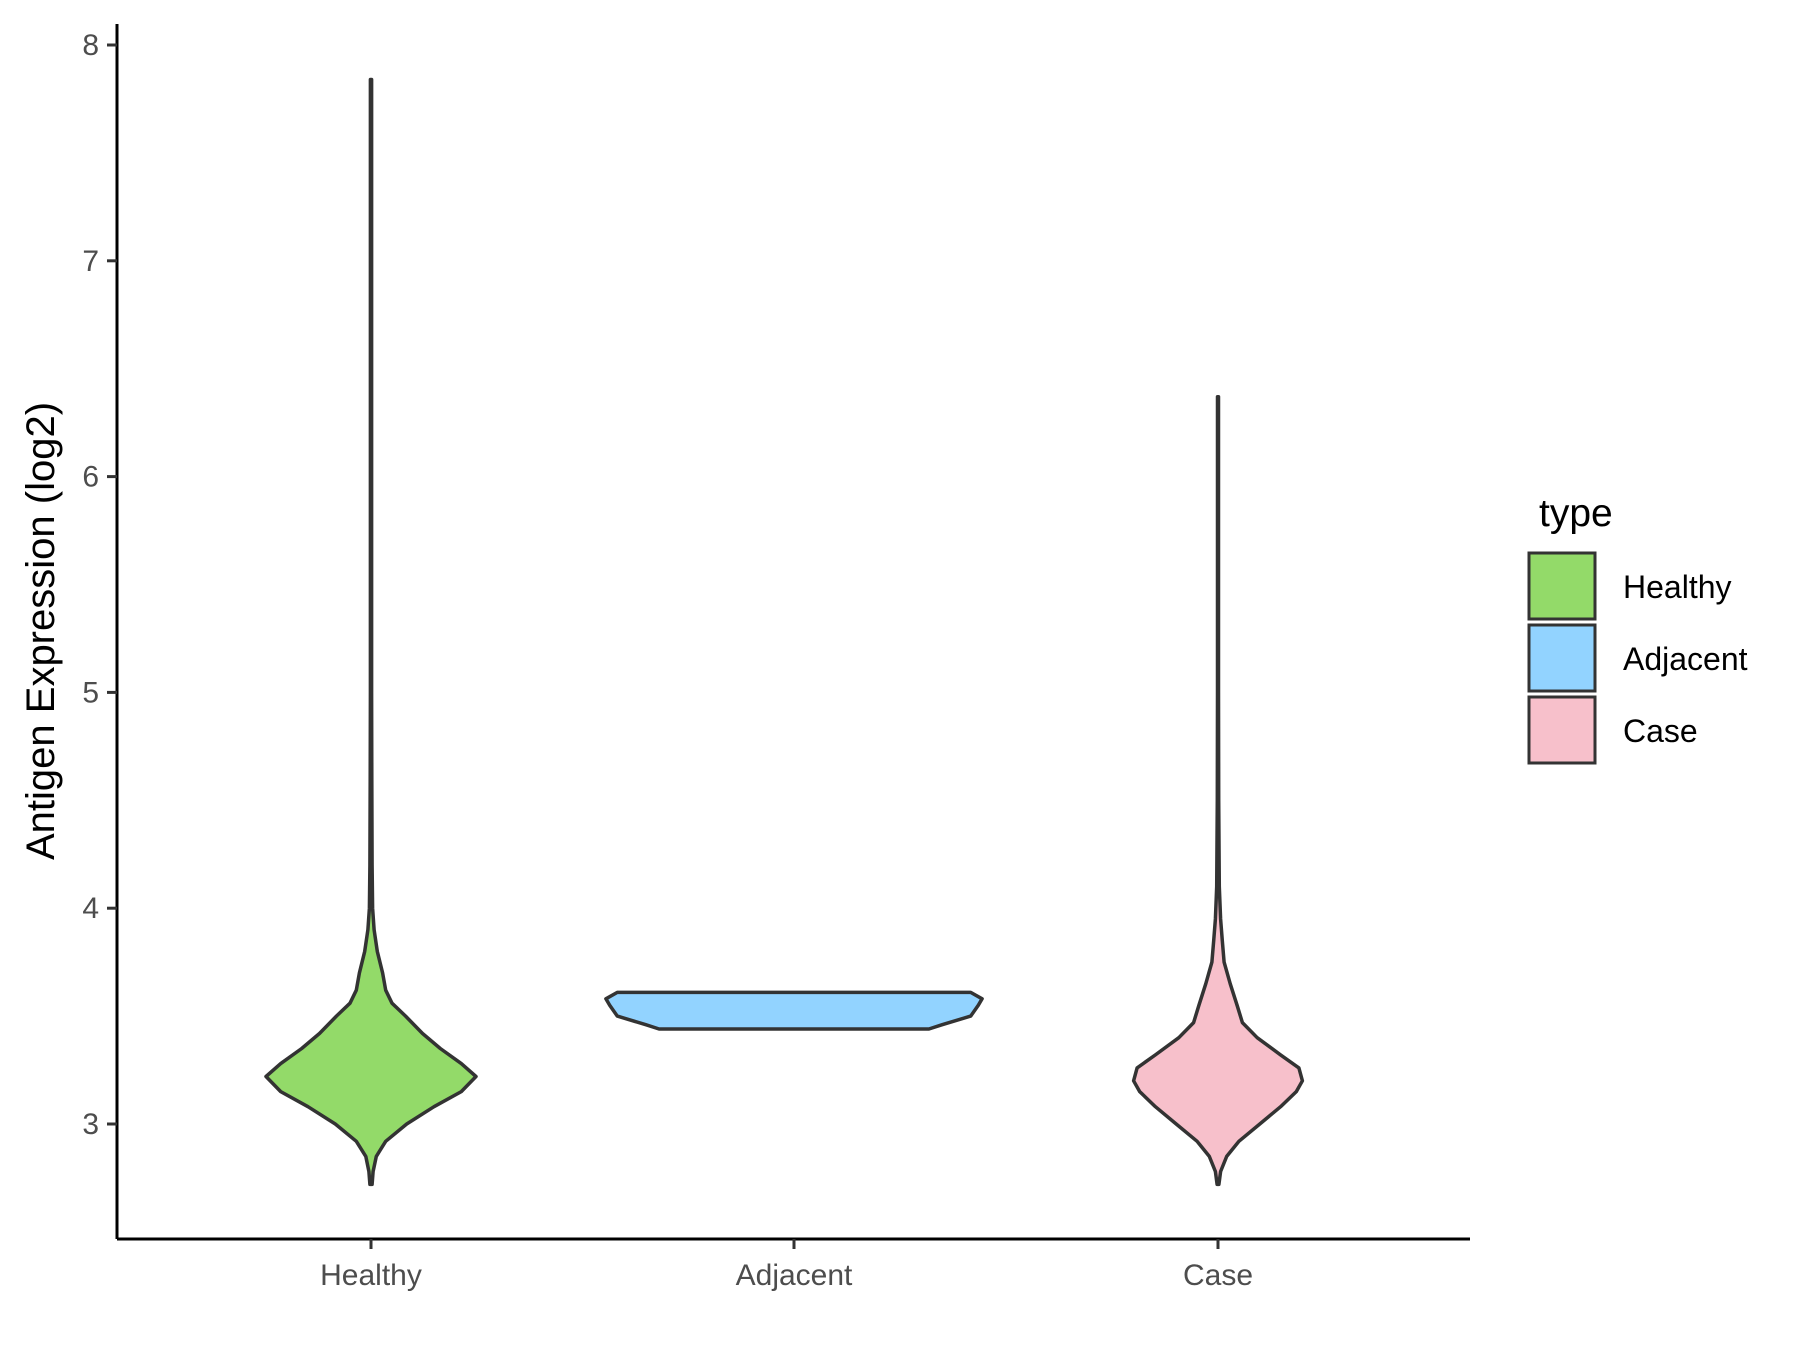  Describe the element at coordinates (90, 45) in the screenshot. I see `y-tick-label: 8` at that location.